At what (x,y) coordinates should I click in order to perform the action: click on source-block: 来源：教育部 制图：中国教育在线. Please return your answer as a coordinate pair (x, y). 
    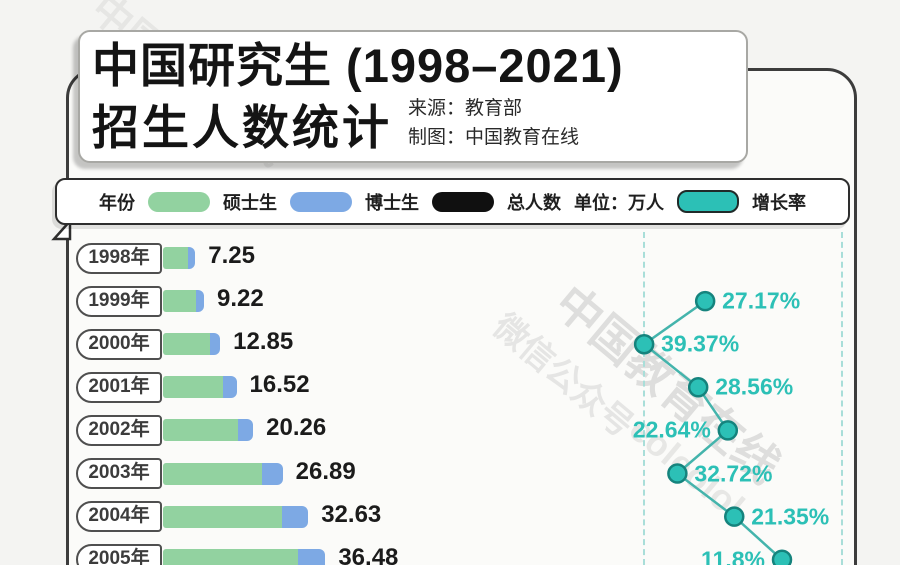
    Looking at the image, I should click on (493, 125).